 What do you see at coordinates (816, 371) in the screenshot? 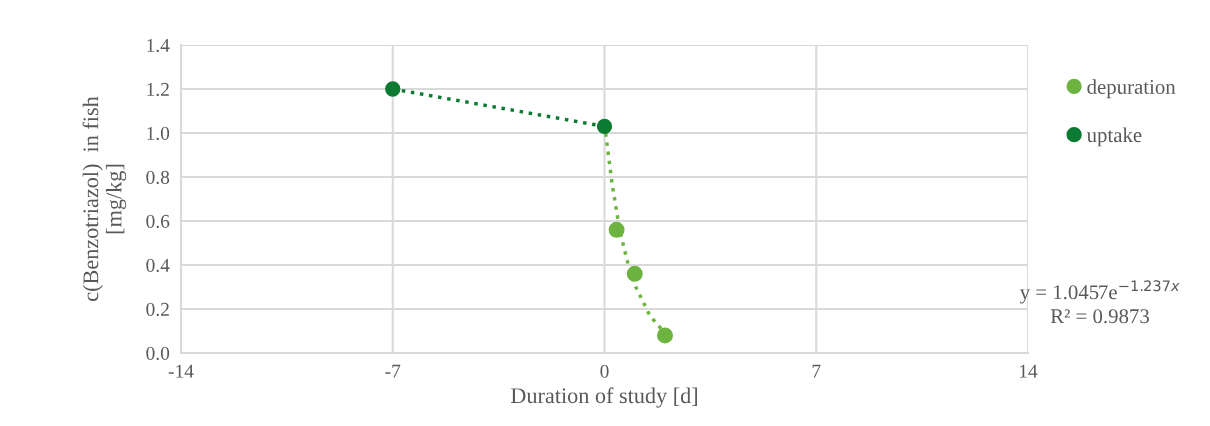
I see `x-tick-label: 7` at bounding box center [816, 371].